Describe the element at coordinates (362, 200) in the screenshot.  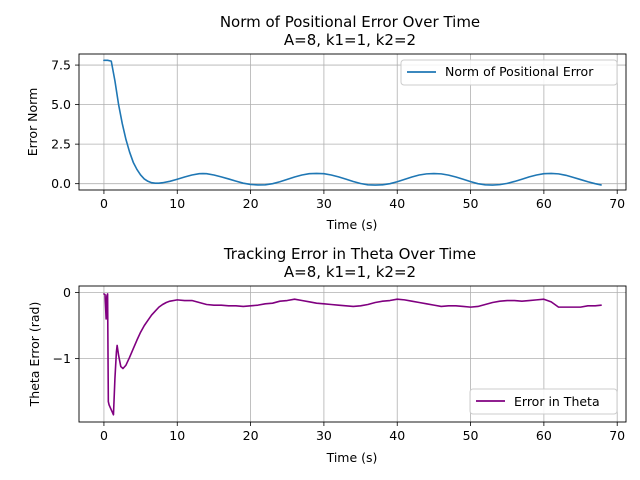
I see `plot1-x-ticks: 0 10 20 30 40 50 60 70` at that location.